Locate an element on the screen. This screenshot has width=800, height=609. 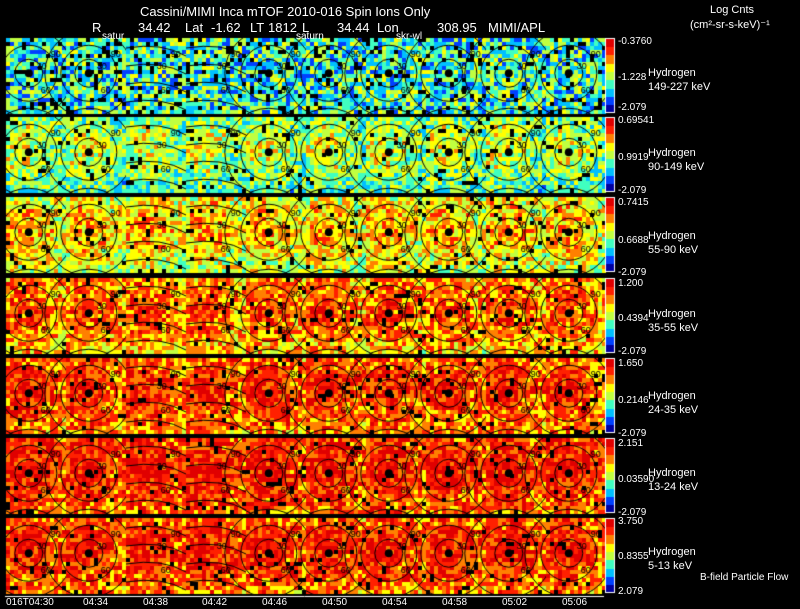
time-tick: 04:58 is located at coordinates (455, 602).